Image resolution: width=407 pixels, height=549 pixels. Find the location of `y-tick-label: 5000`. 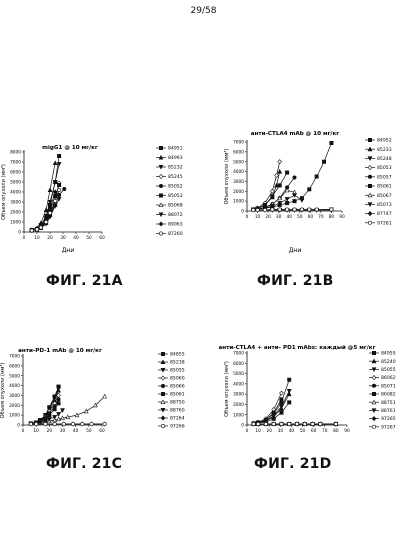

y-tick-label: 5000 is located at coordinates (14, 376).